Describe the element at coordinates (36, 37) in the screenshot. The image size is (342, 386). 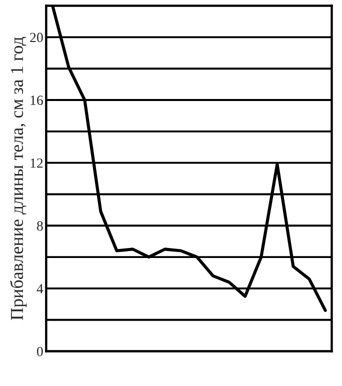
I see `y-tick-label: 20` at that location.